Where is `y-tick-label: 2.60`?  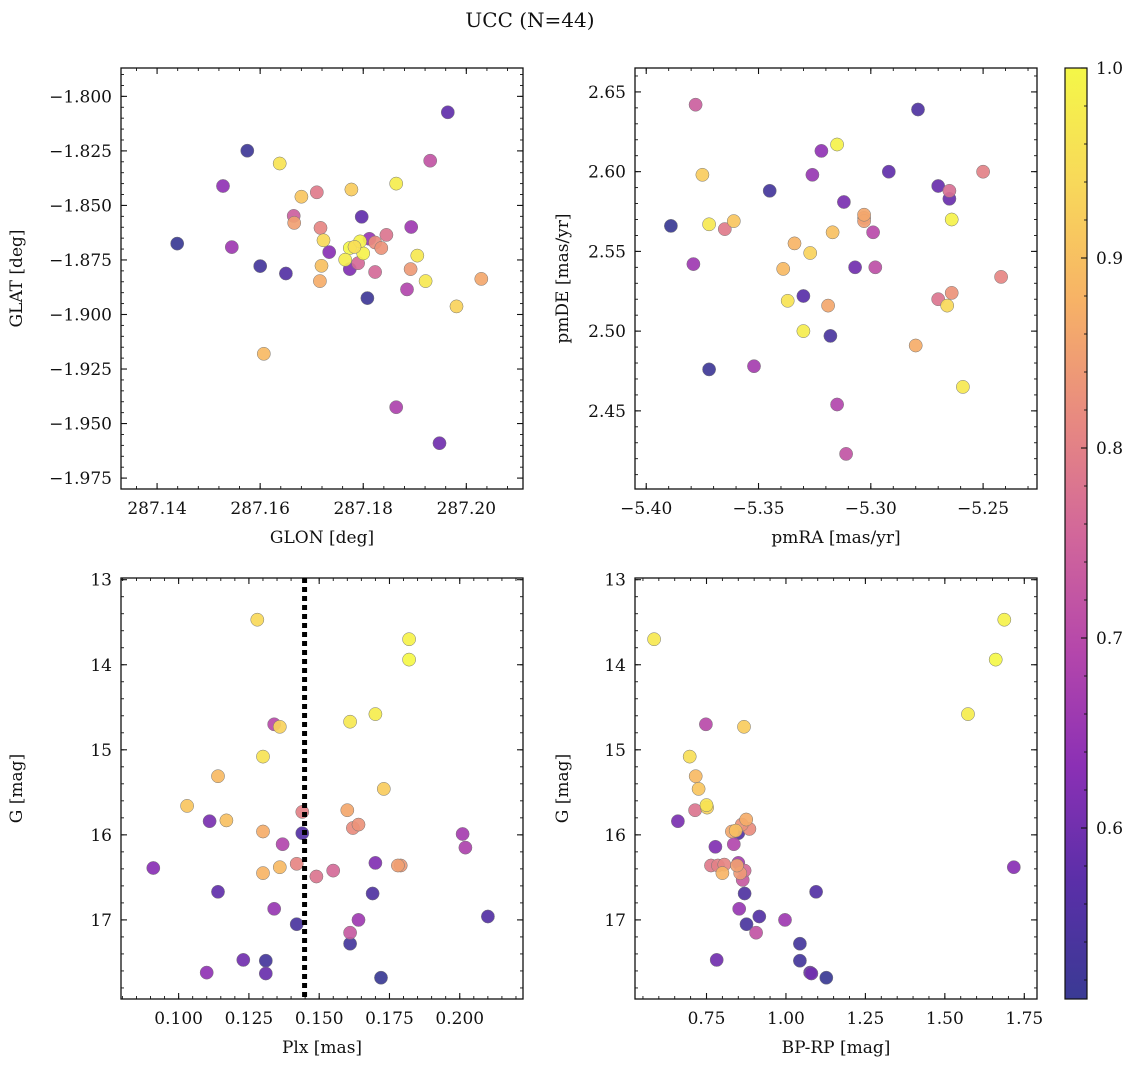
y-tick-label: 2.60 is located at coordinates (607, 173).